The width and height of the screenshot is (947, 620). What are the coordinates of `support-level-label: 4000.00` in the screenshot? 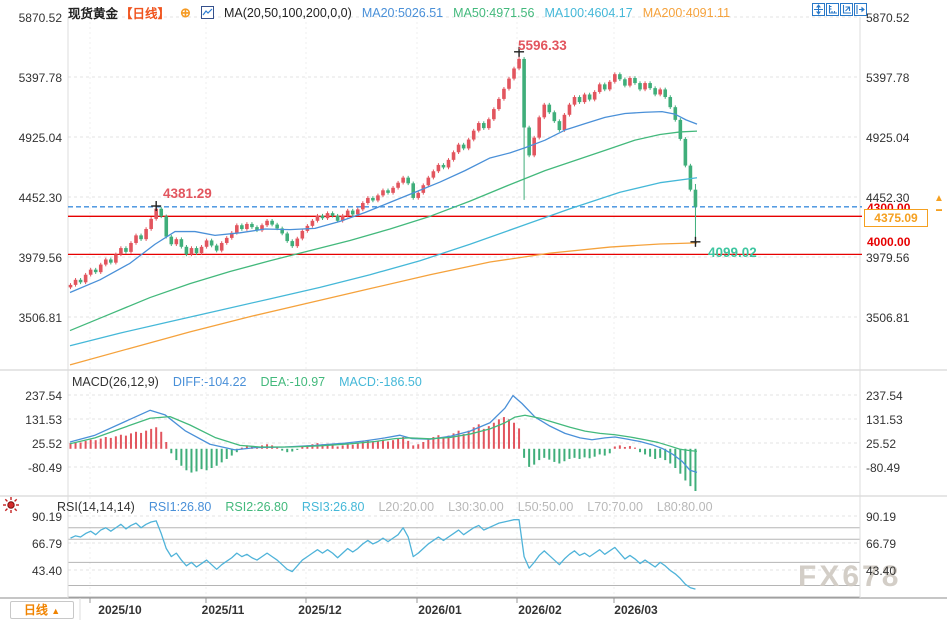 It's located at (889, 242).